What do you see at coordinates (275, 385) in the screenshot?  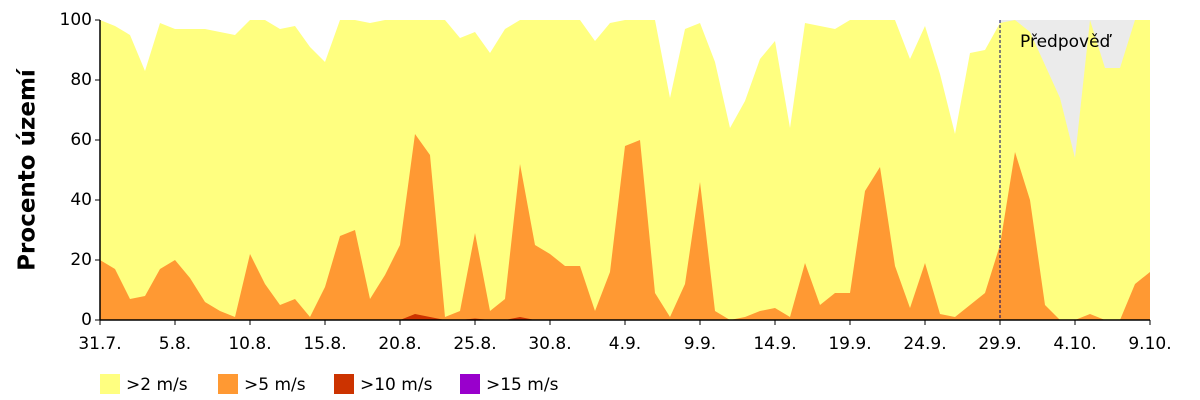 I see `legend-label: >5 m/s` at bounding box center [275, 385].